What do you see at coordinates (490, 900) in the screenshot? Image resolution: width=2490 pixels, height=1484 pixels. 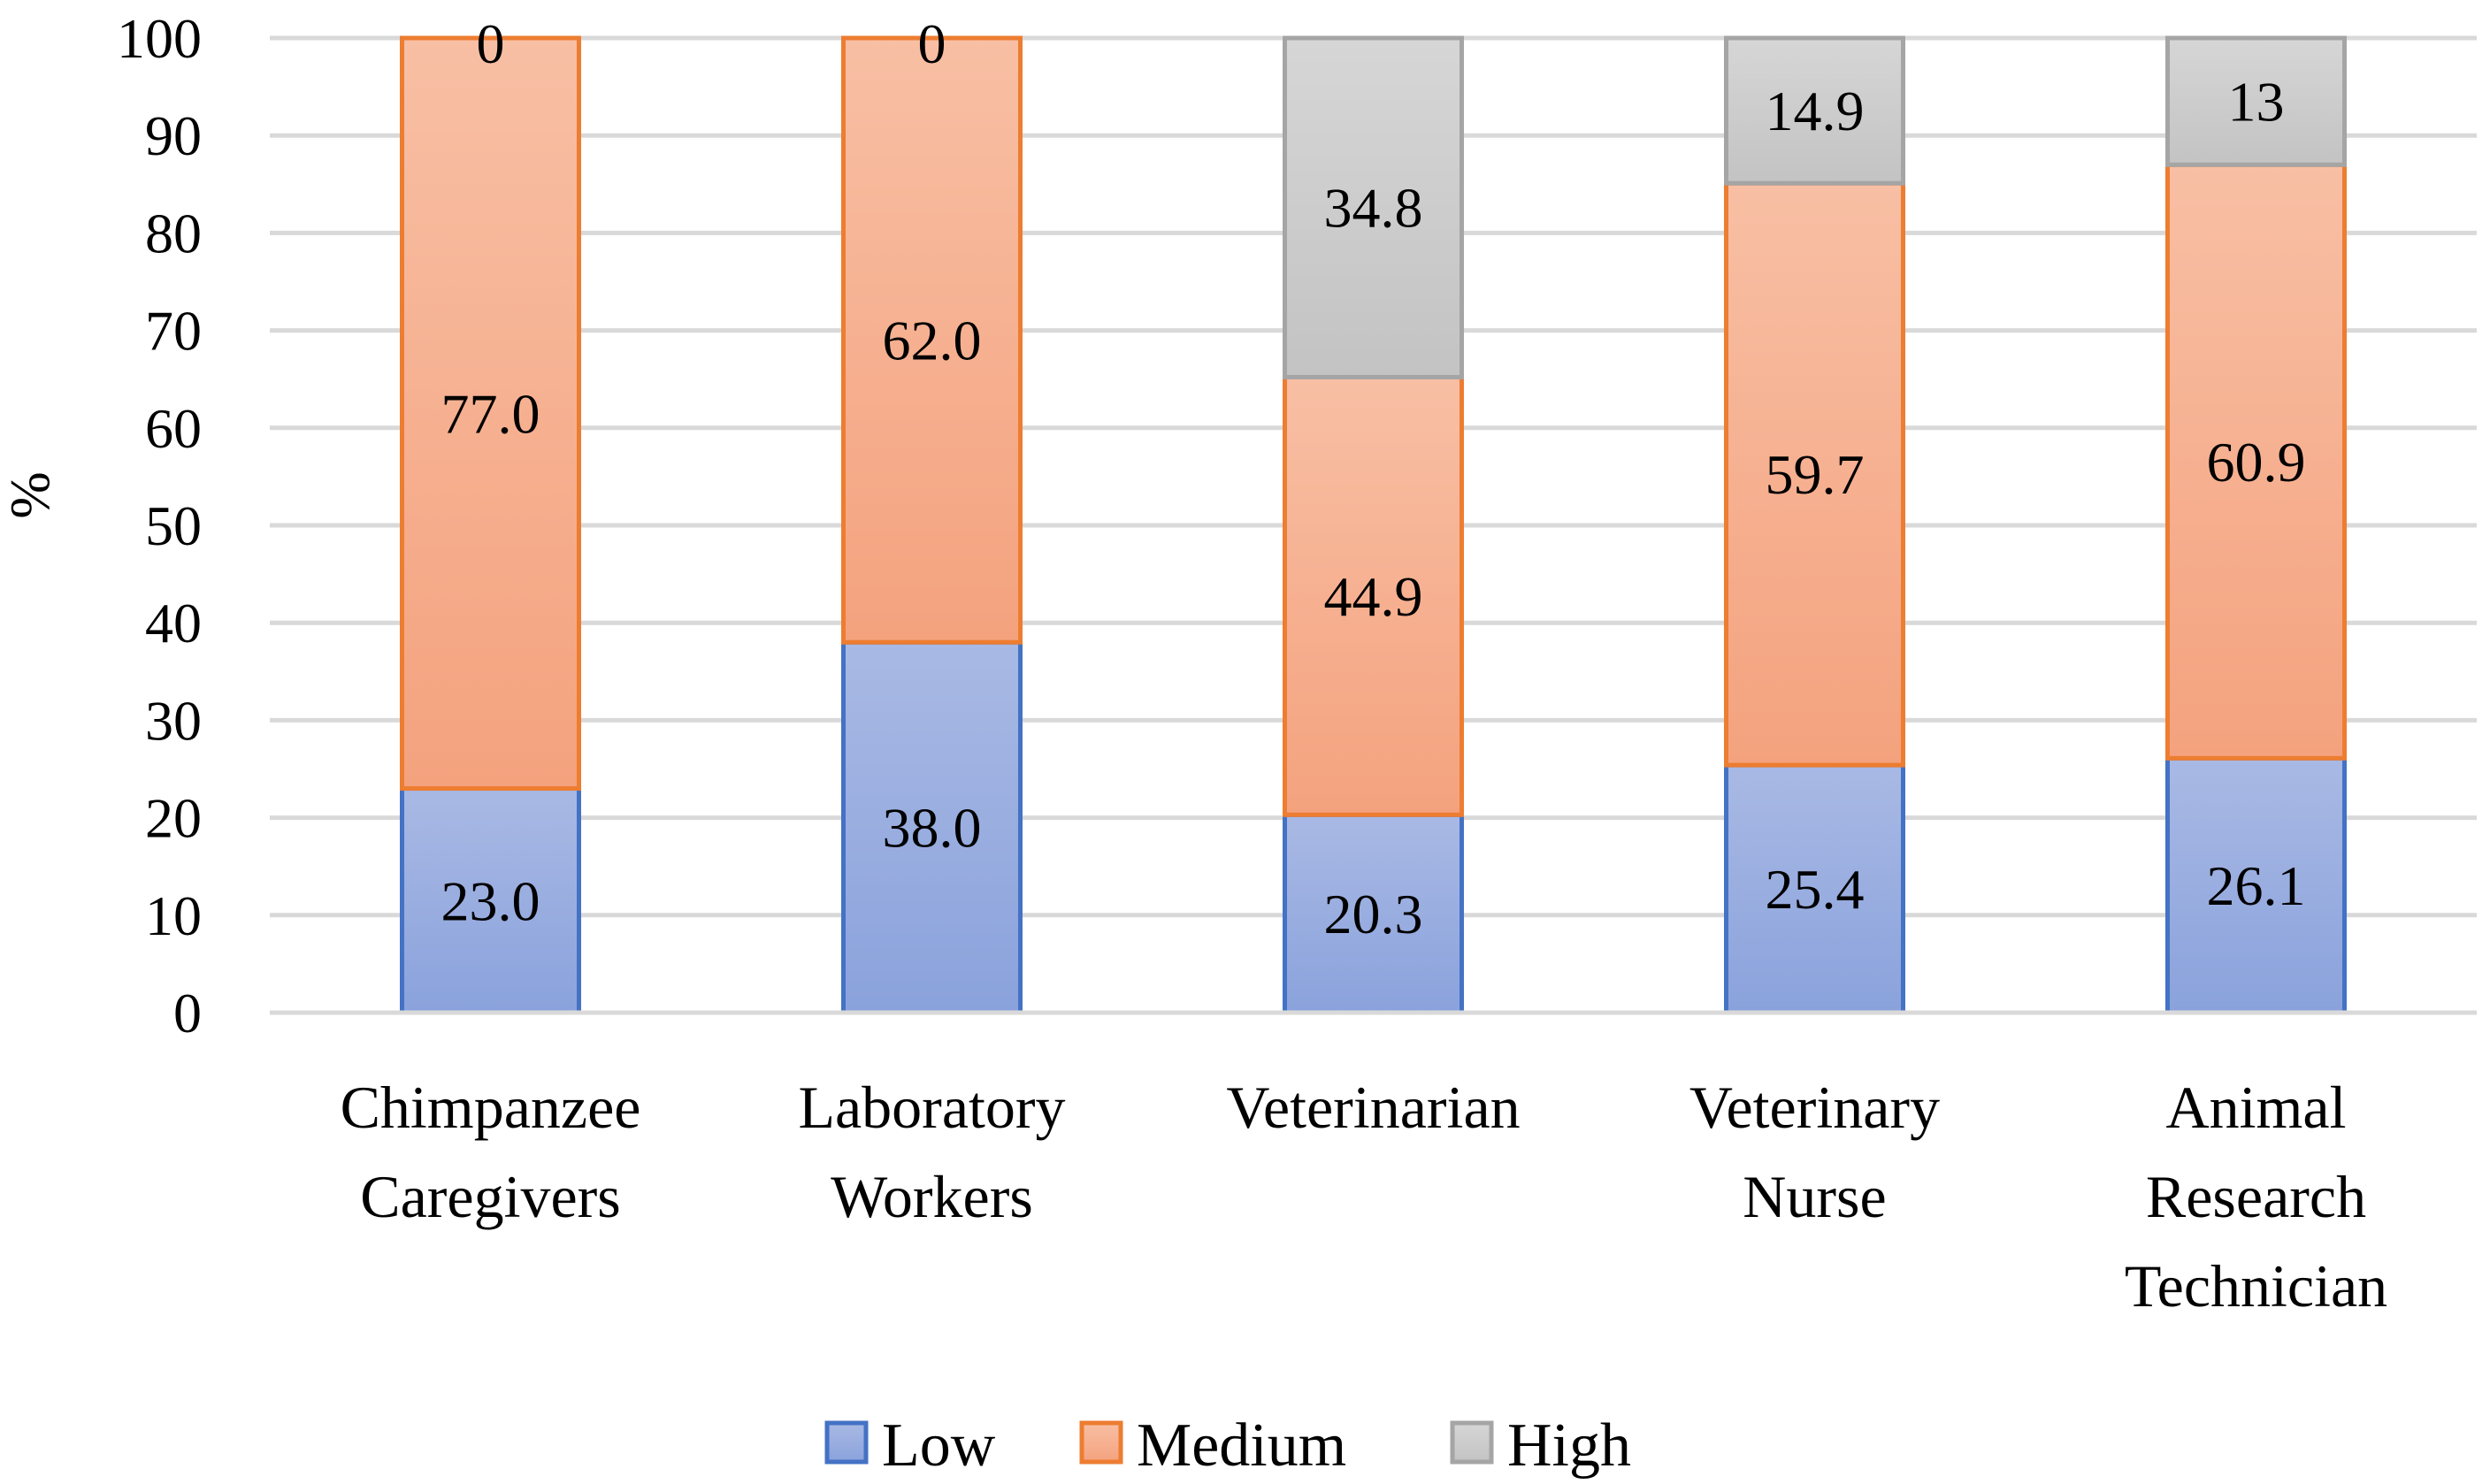 I see `data-label-low-chimpanzee-caregivers: 23.0` at bounding box center [490, 900].